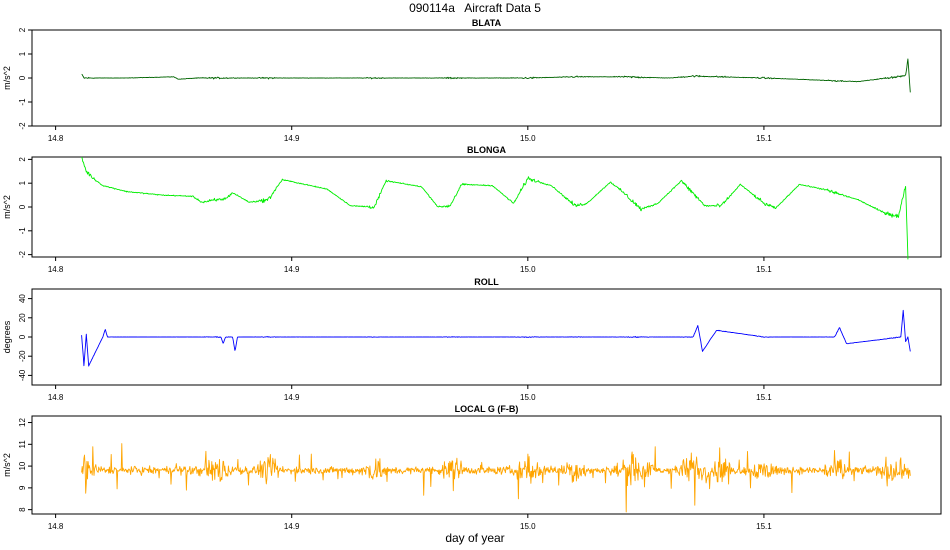  What do you see at coordinates (22, 444) in the screenshot?
I see `y-tick-label: 11` at bounding box center [22, 444].